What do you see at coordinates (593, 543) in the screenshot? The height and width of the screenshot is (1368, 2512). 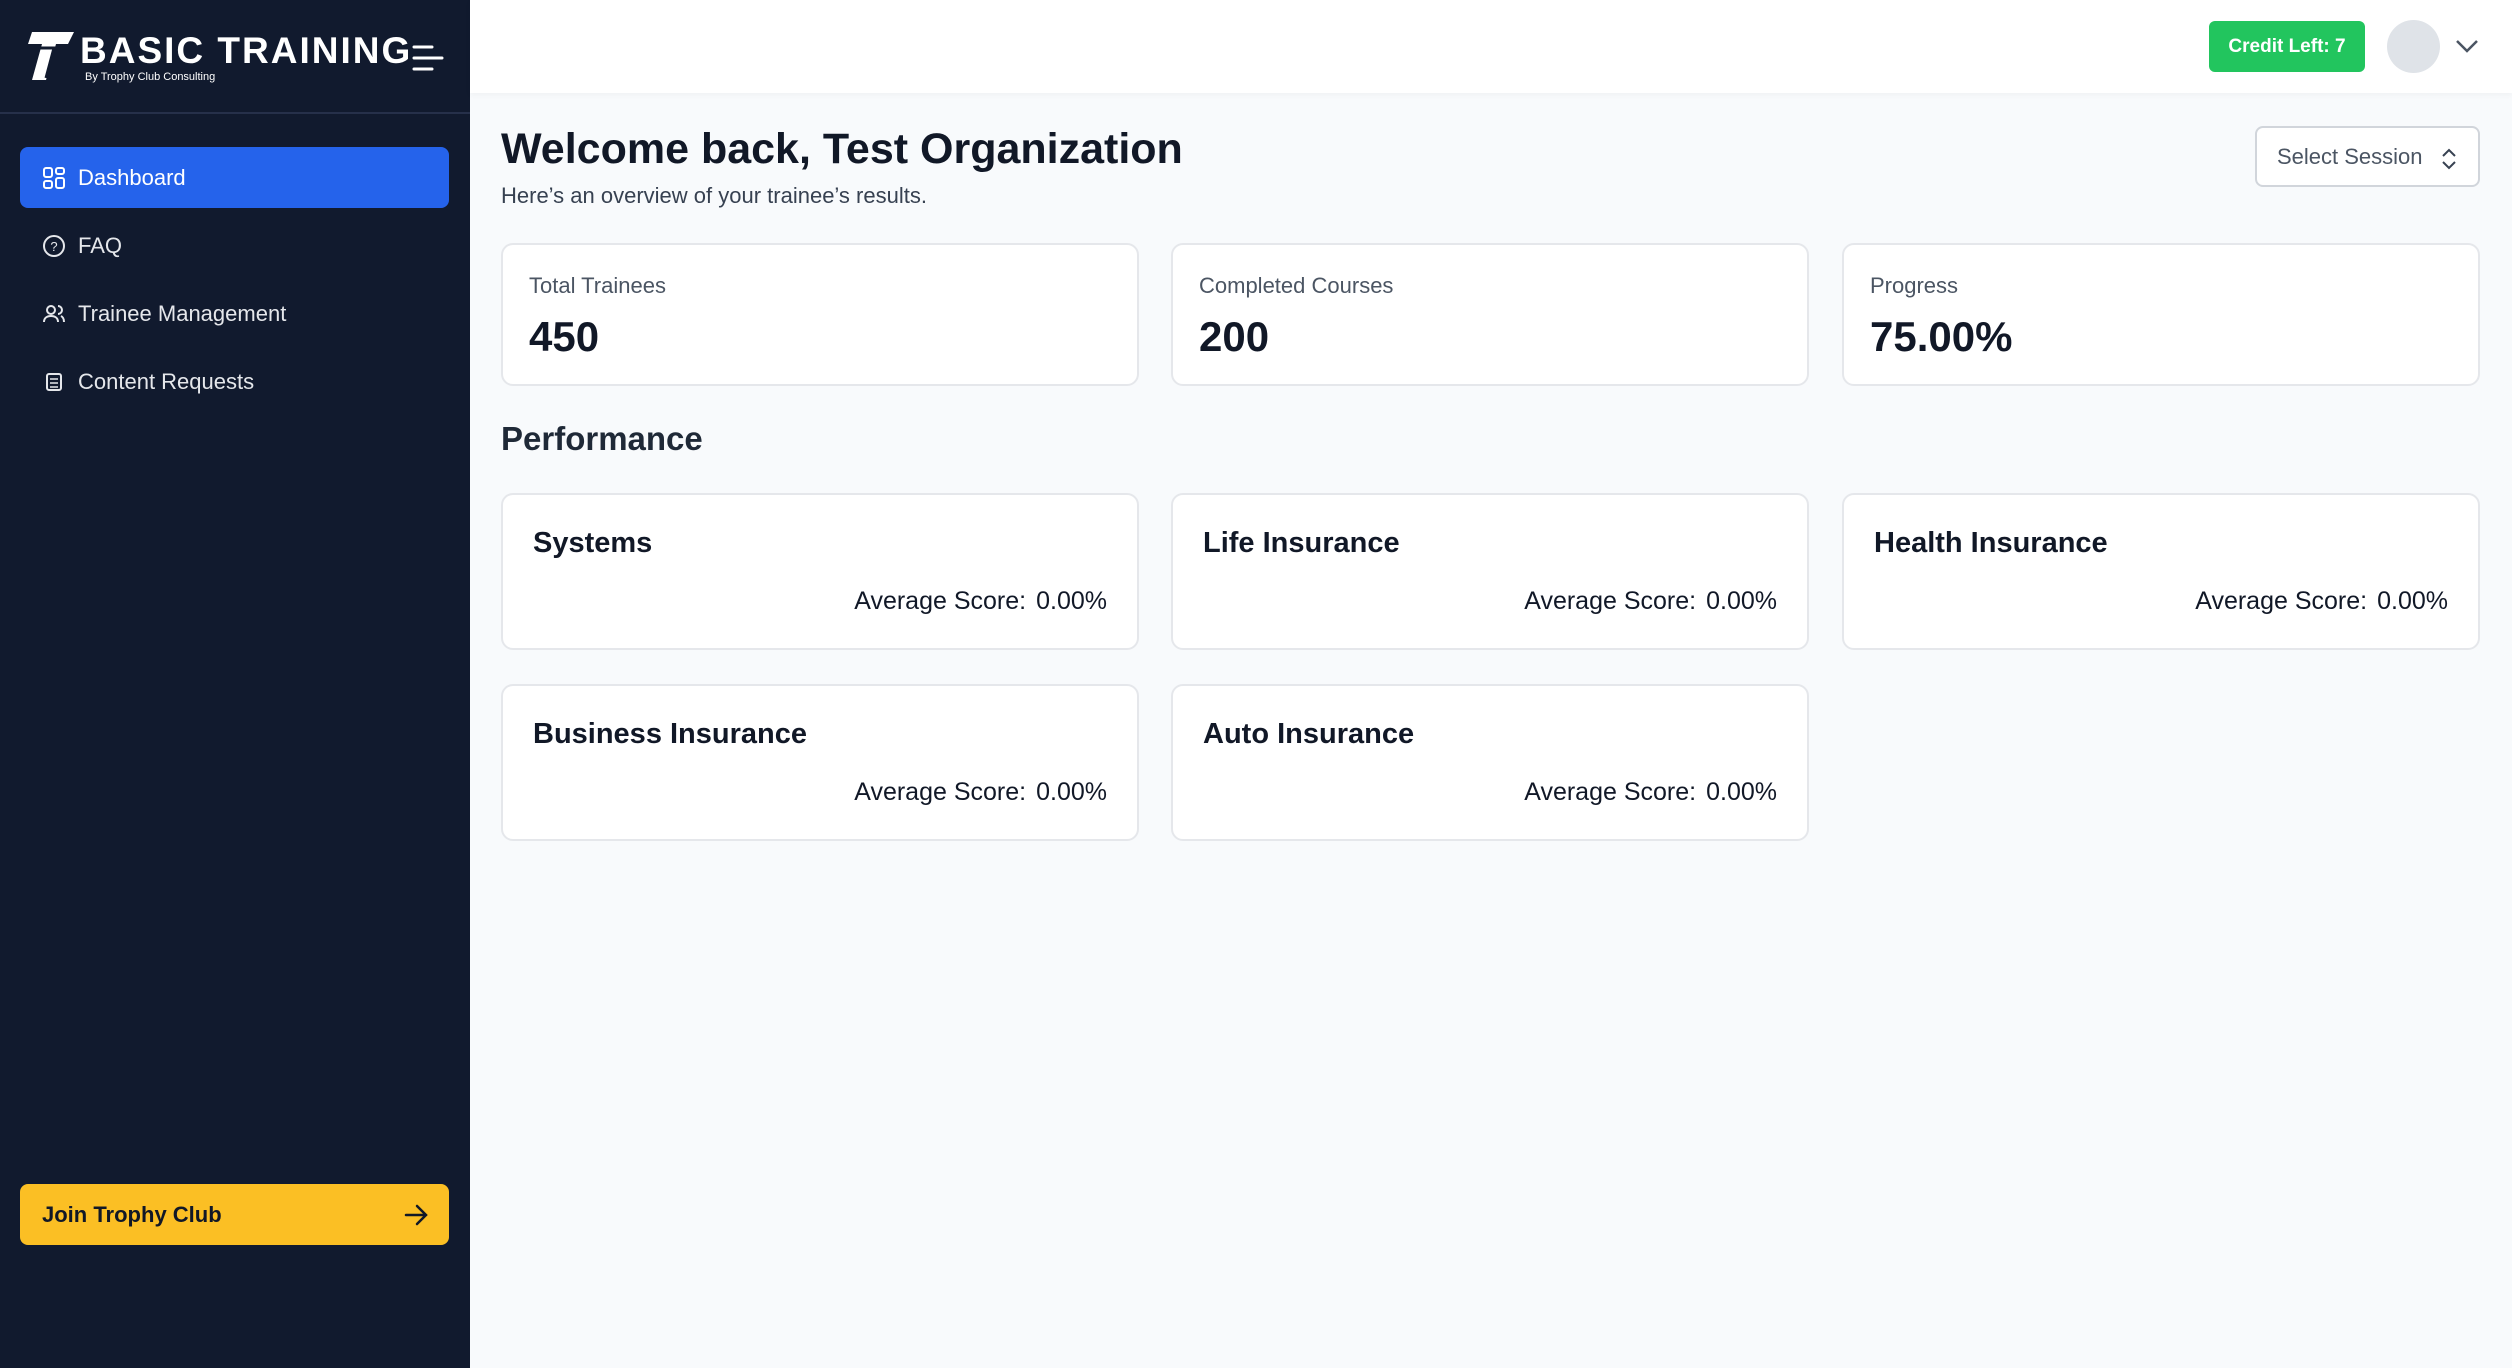 I see `card-title: Systems` at bounding box center [593, 543].